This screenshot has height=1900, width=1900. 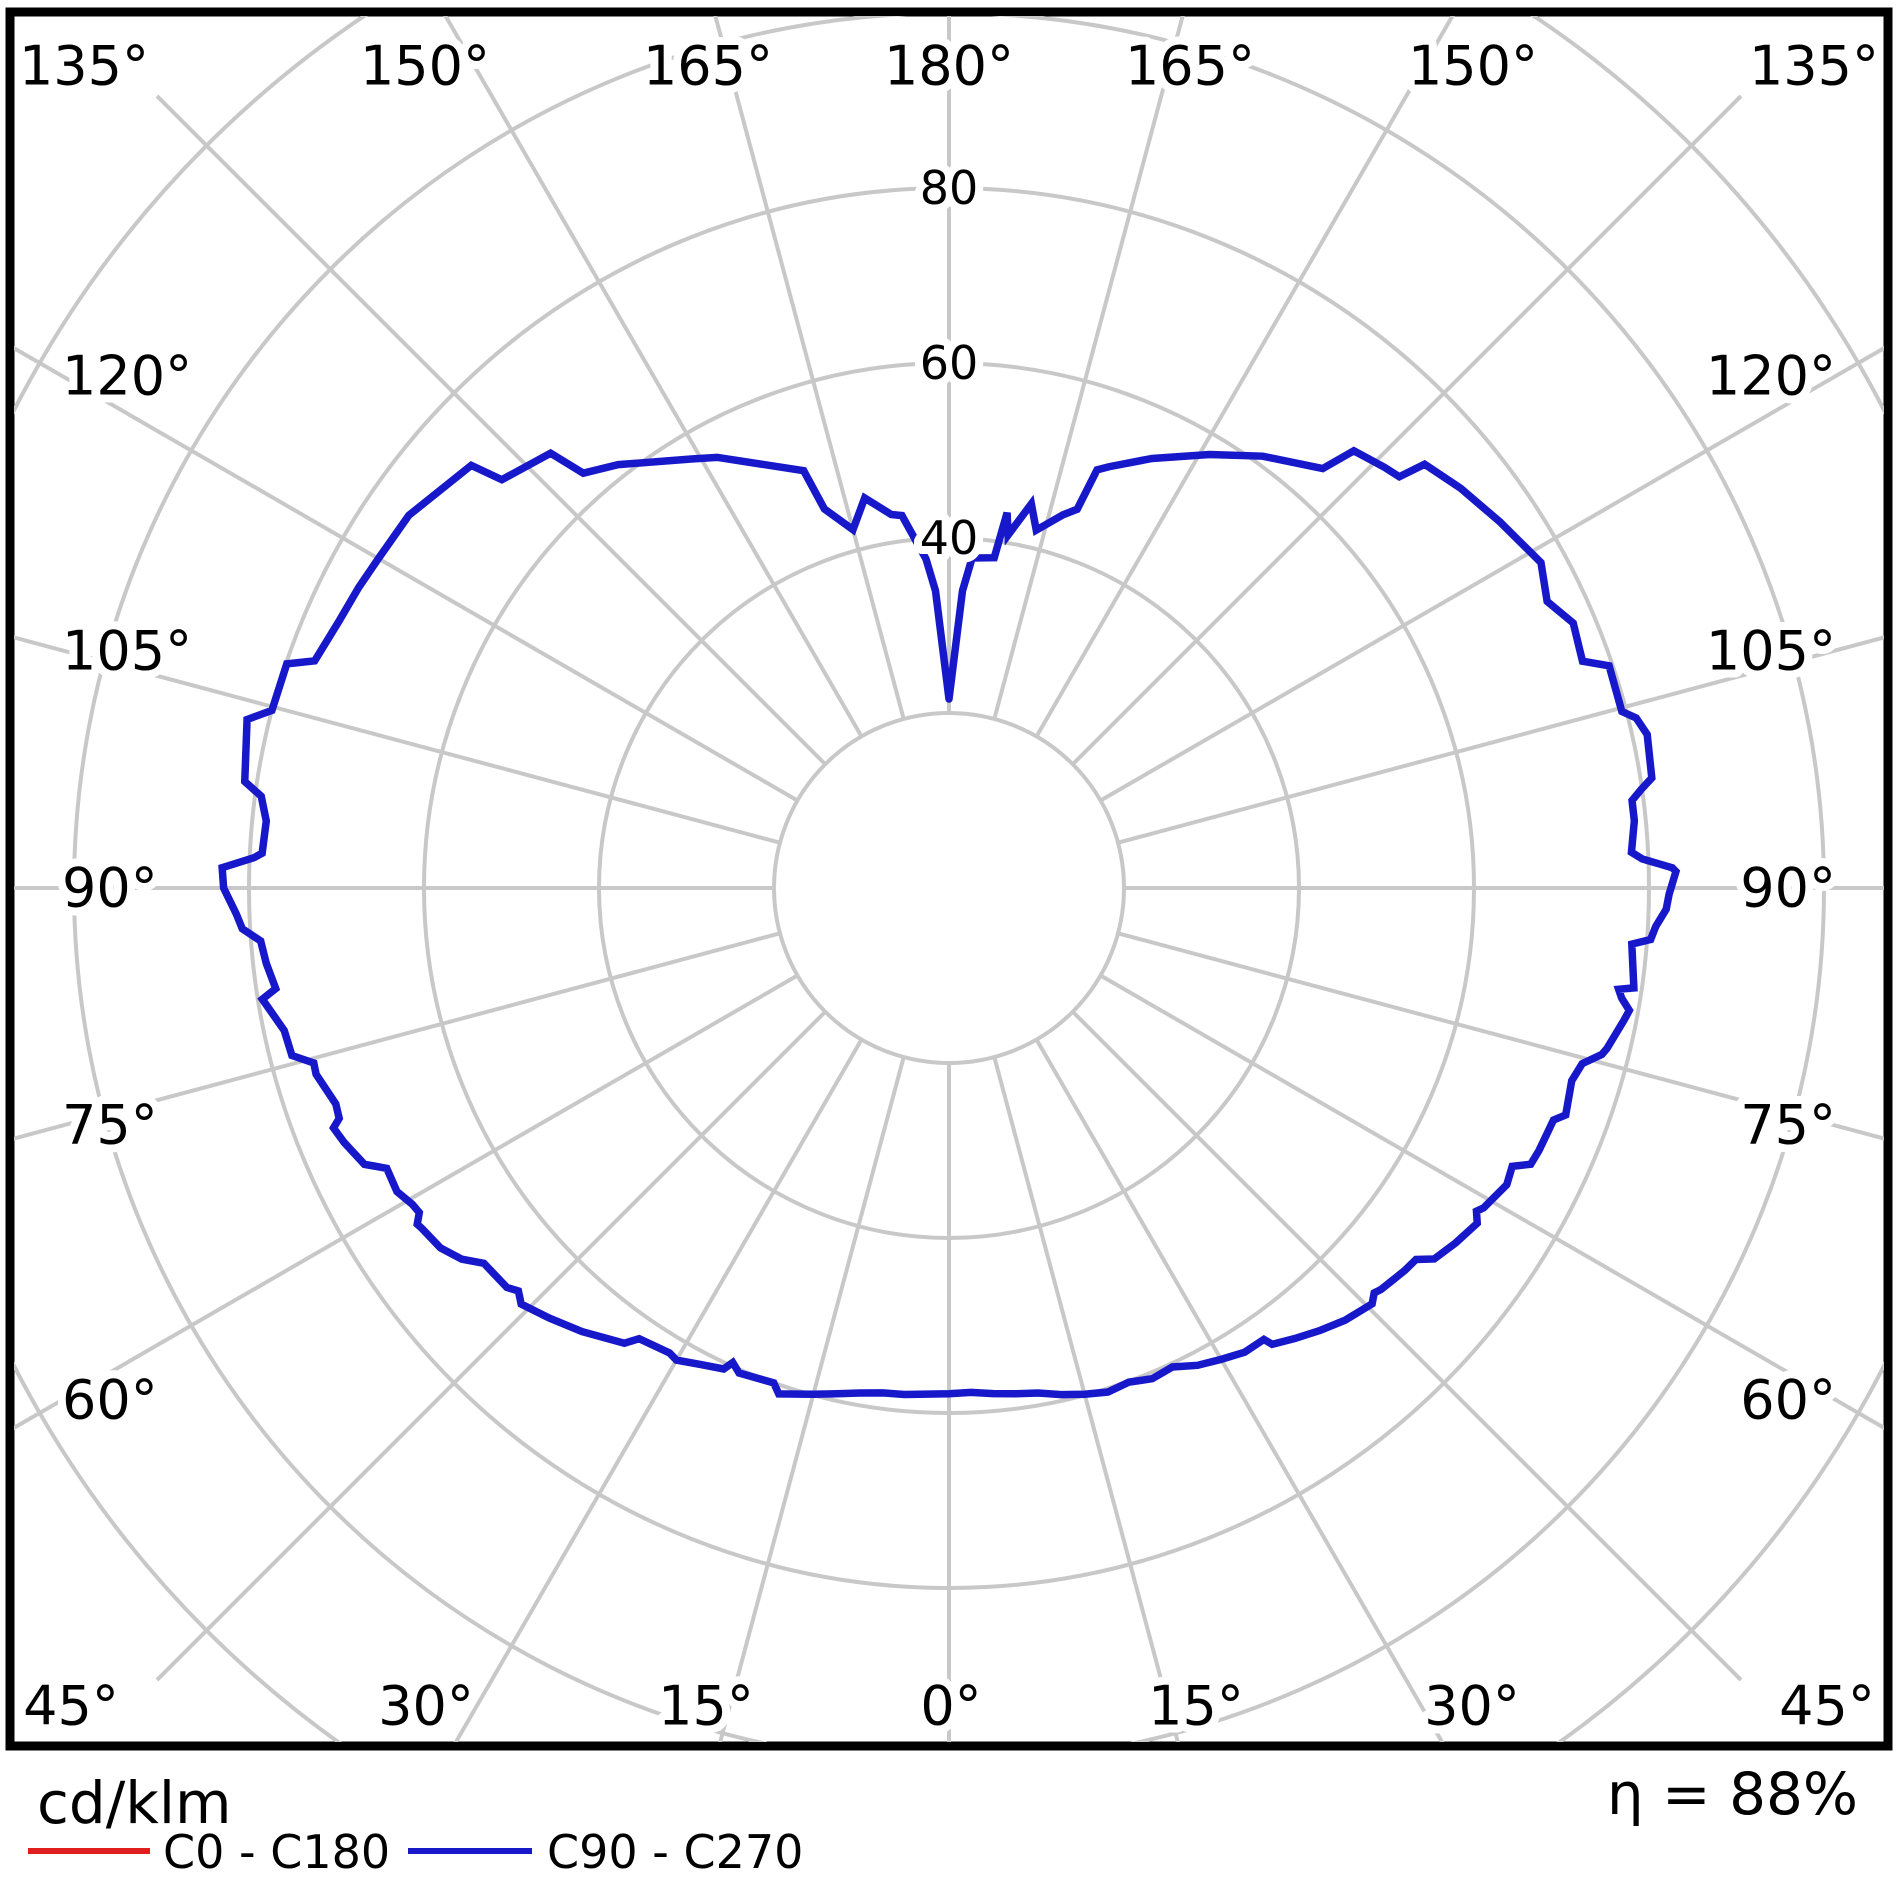 What do you see at coordinates (425, 66) in the screenshot?
I see `angle-label-top-1: 150°` at bounding box center [425, 66].